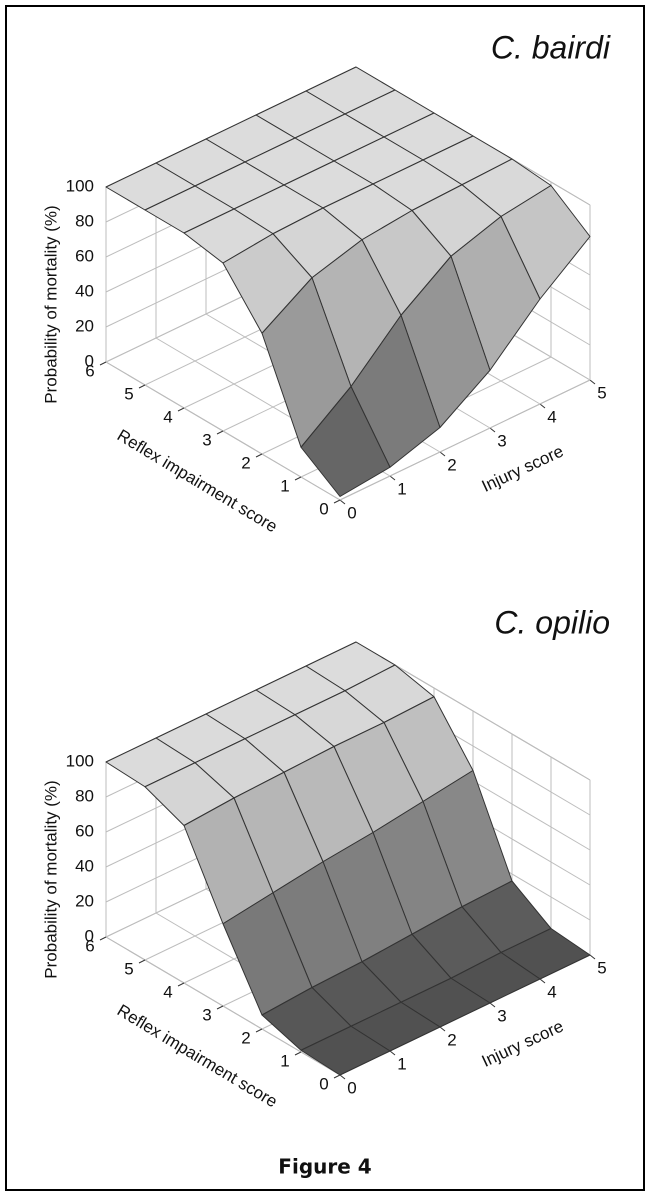 This screenshot has height=1196, width=650. I want to click on chart-title: C. bairdi, so click(551, 47).